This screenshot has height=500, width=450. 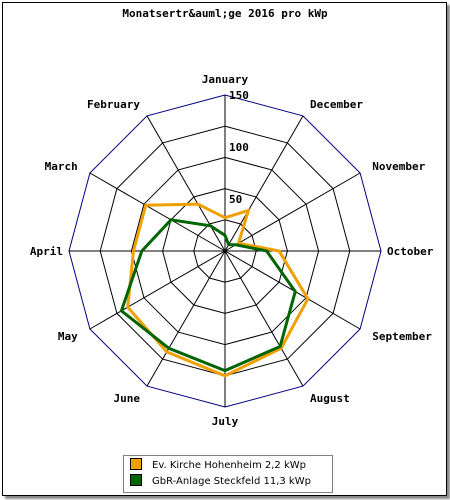 I want to click on radial-tick-label-50: 50, so click(x=235, y=199).